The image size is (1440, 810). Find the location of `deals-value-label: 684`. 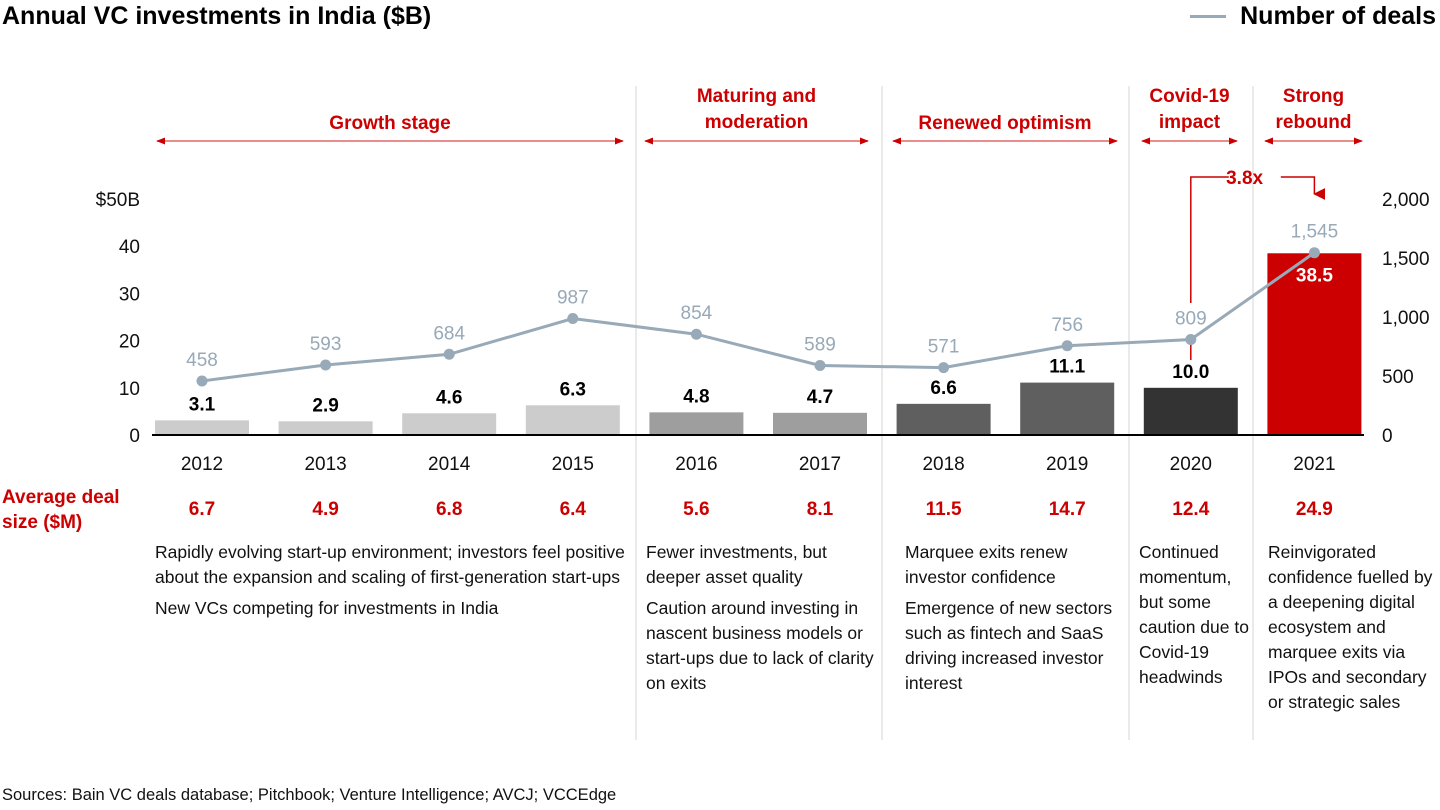

deals-value-label: 684 is located at coordinates (449, 333).